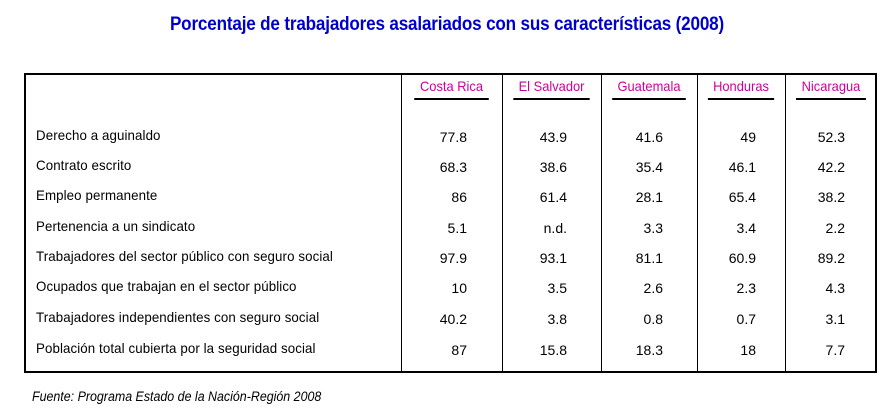 The image size is (894, 418). What do you see at coordinates (649, 258) in the screenshot?
I see `table-cell: 81.1` at bounding box center [649, 258].